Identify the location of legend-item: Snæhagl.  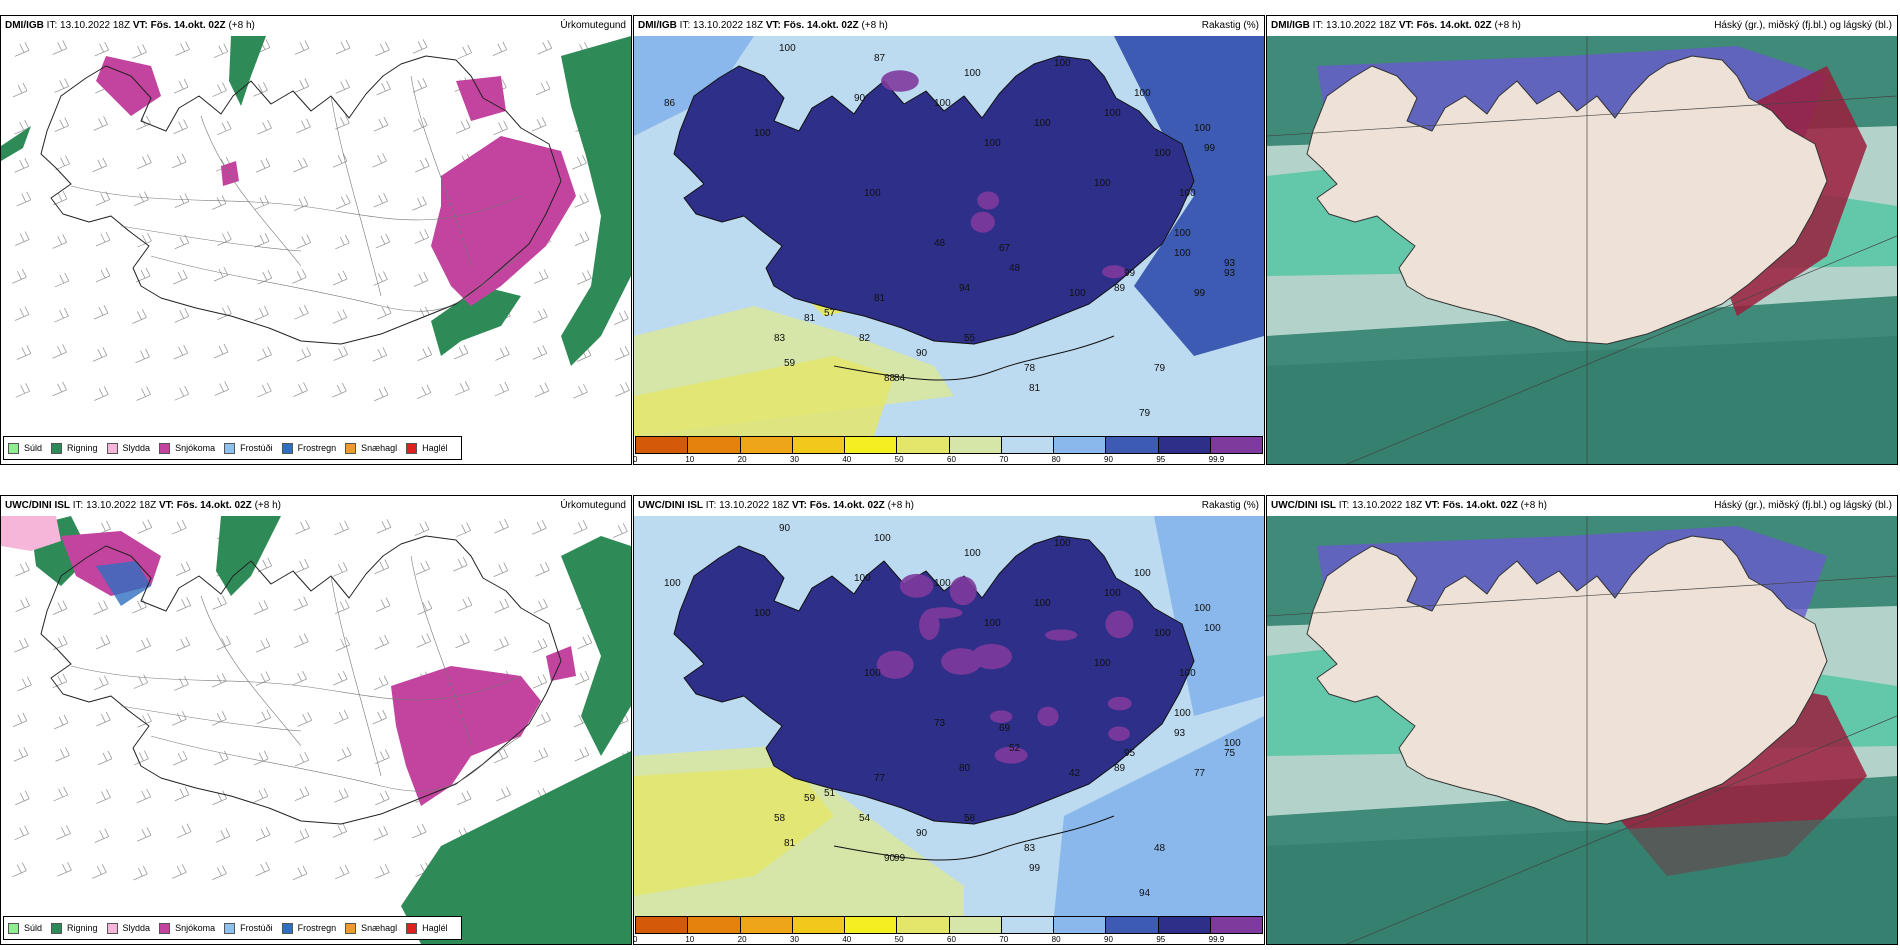
(371, 928).